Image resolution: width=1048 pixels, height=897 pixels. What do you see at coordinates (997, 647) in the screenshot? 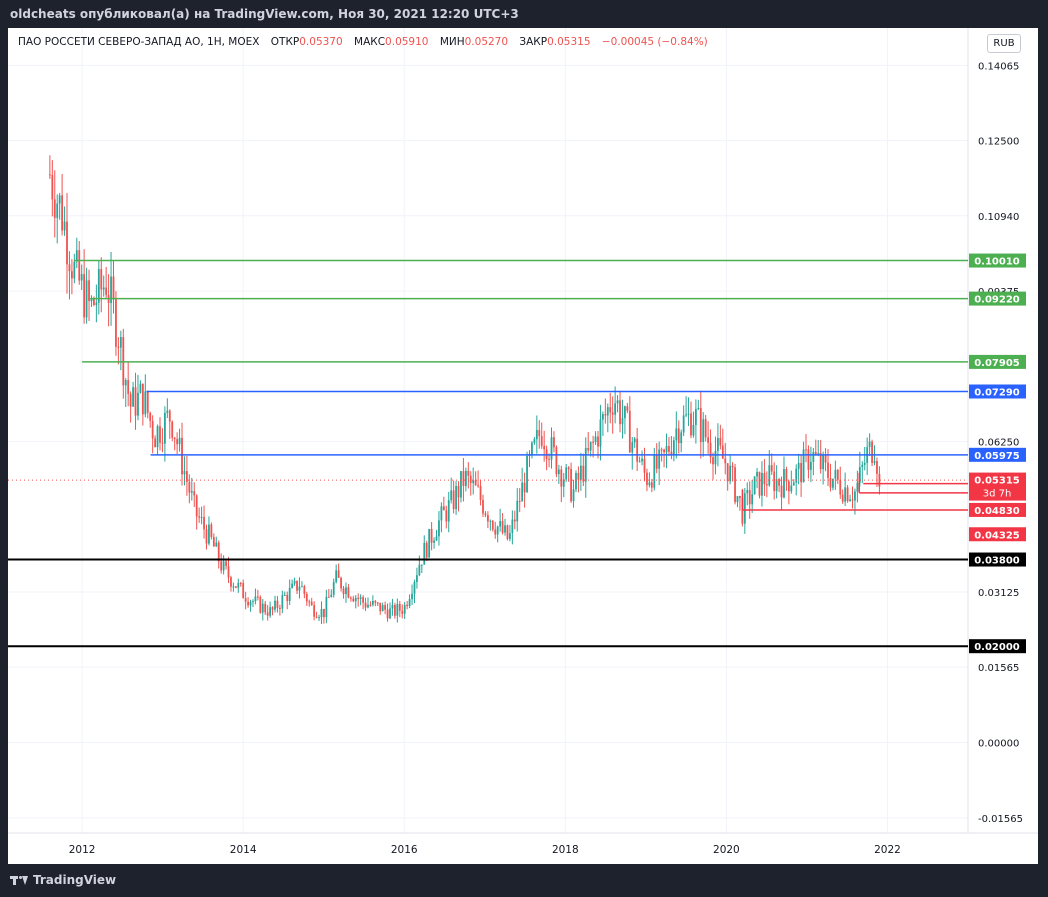
I see `level-0.02000-badge-text: 0.02000` at bounding box center [997, 647].